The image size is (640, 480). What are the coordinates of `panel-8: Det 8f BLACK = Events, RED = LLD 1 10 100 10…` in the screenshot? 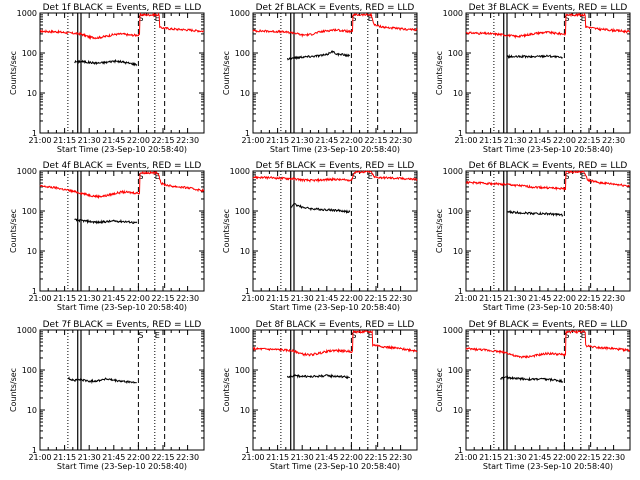 It's located at (320, 395).